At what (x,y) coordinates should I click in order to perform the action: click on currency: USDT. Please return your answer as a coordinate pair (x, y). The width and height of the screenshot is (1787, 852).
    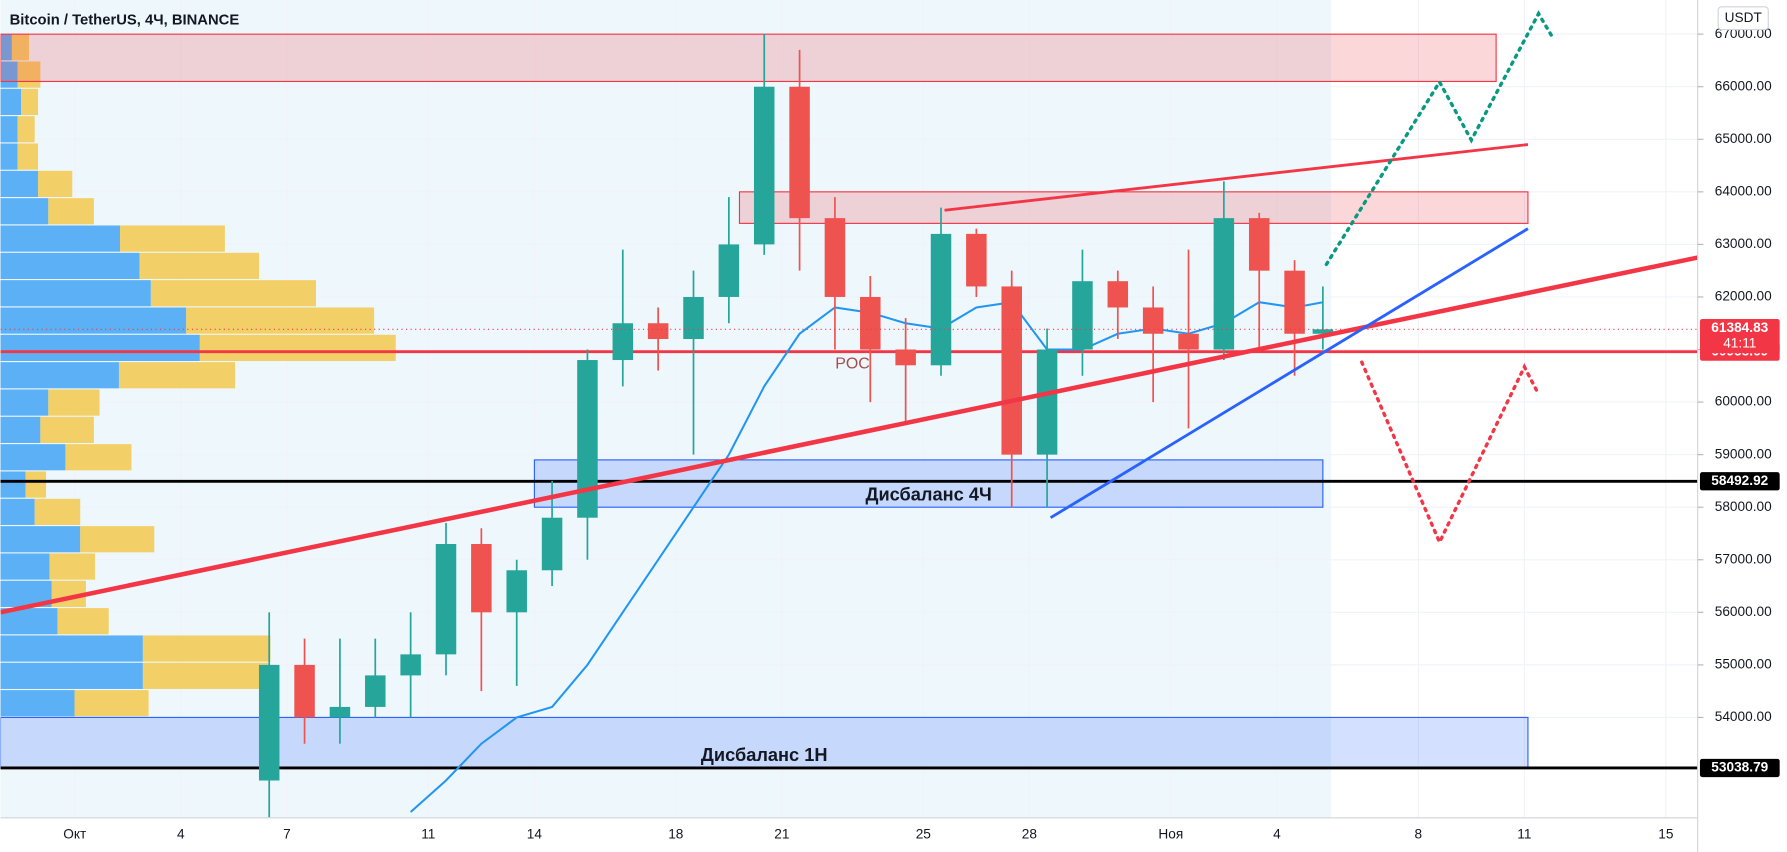
    Looking at the image, I should click on (1744, 17).